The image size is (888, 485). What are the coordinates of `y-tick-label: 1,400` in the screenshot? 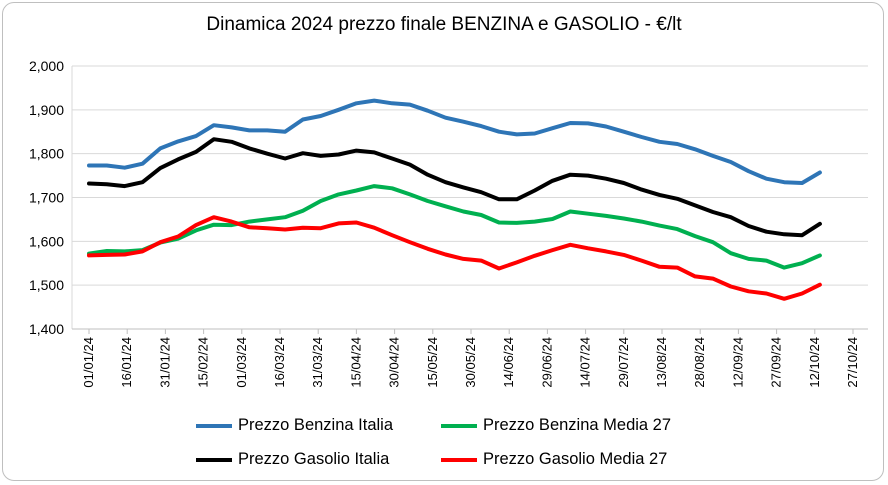 It's located at (46, 329).